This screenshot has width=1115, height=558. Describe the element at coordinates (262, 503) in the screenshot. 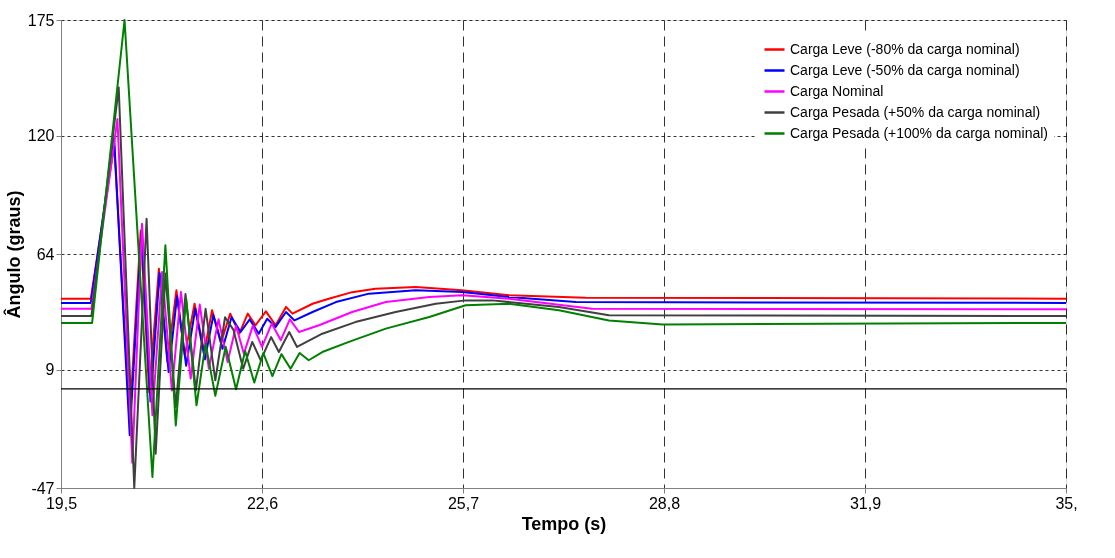

I see `x-tick-label: 22,6` at that location.